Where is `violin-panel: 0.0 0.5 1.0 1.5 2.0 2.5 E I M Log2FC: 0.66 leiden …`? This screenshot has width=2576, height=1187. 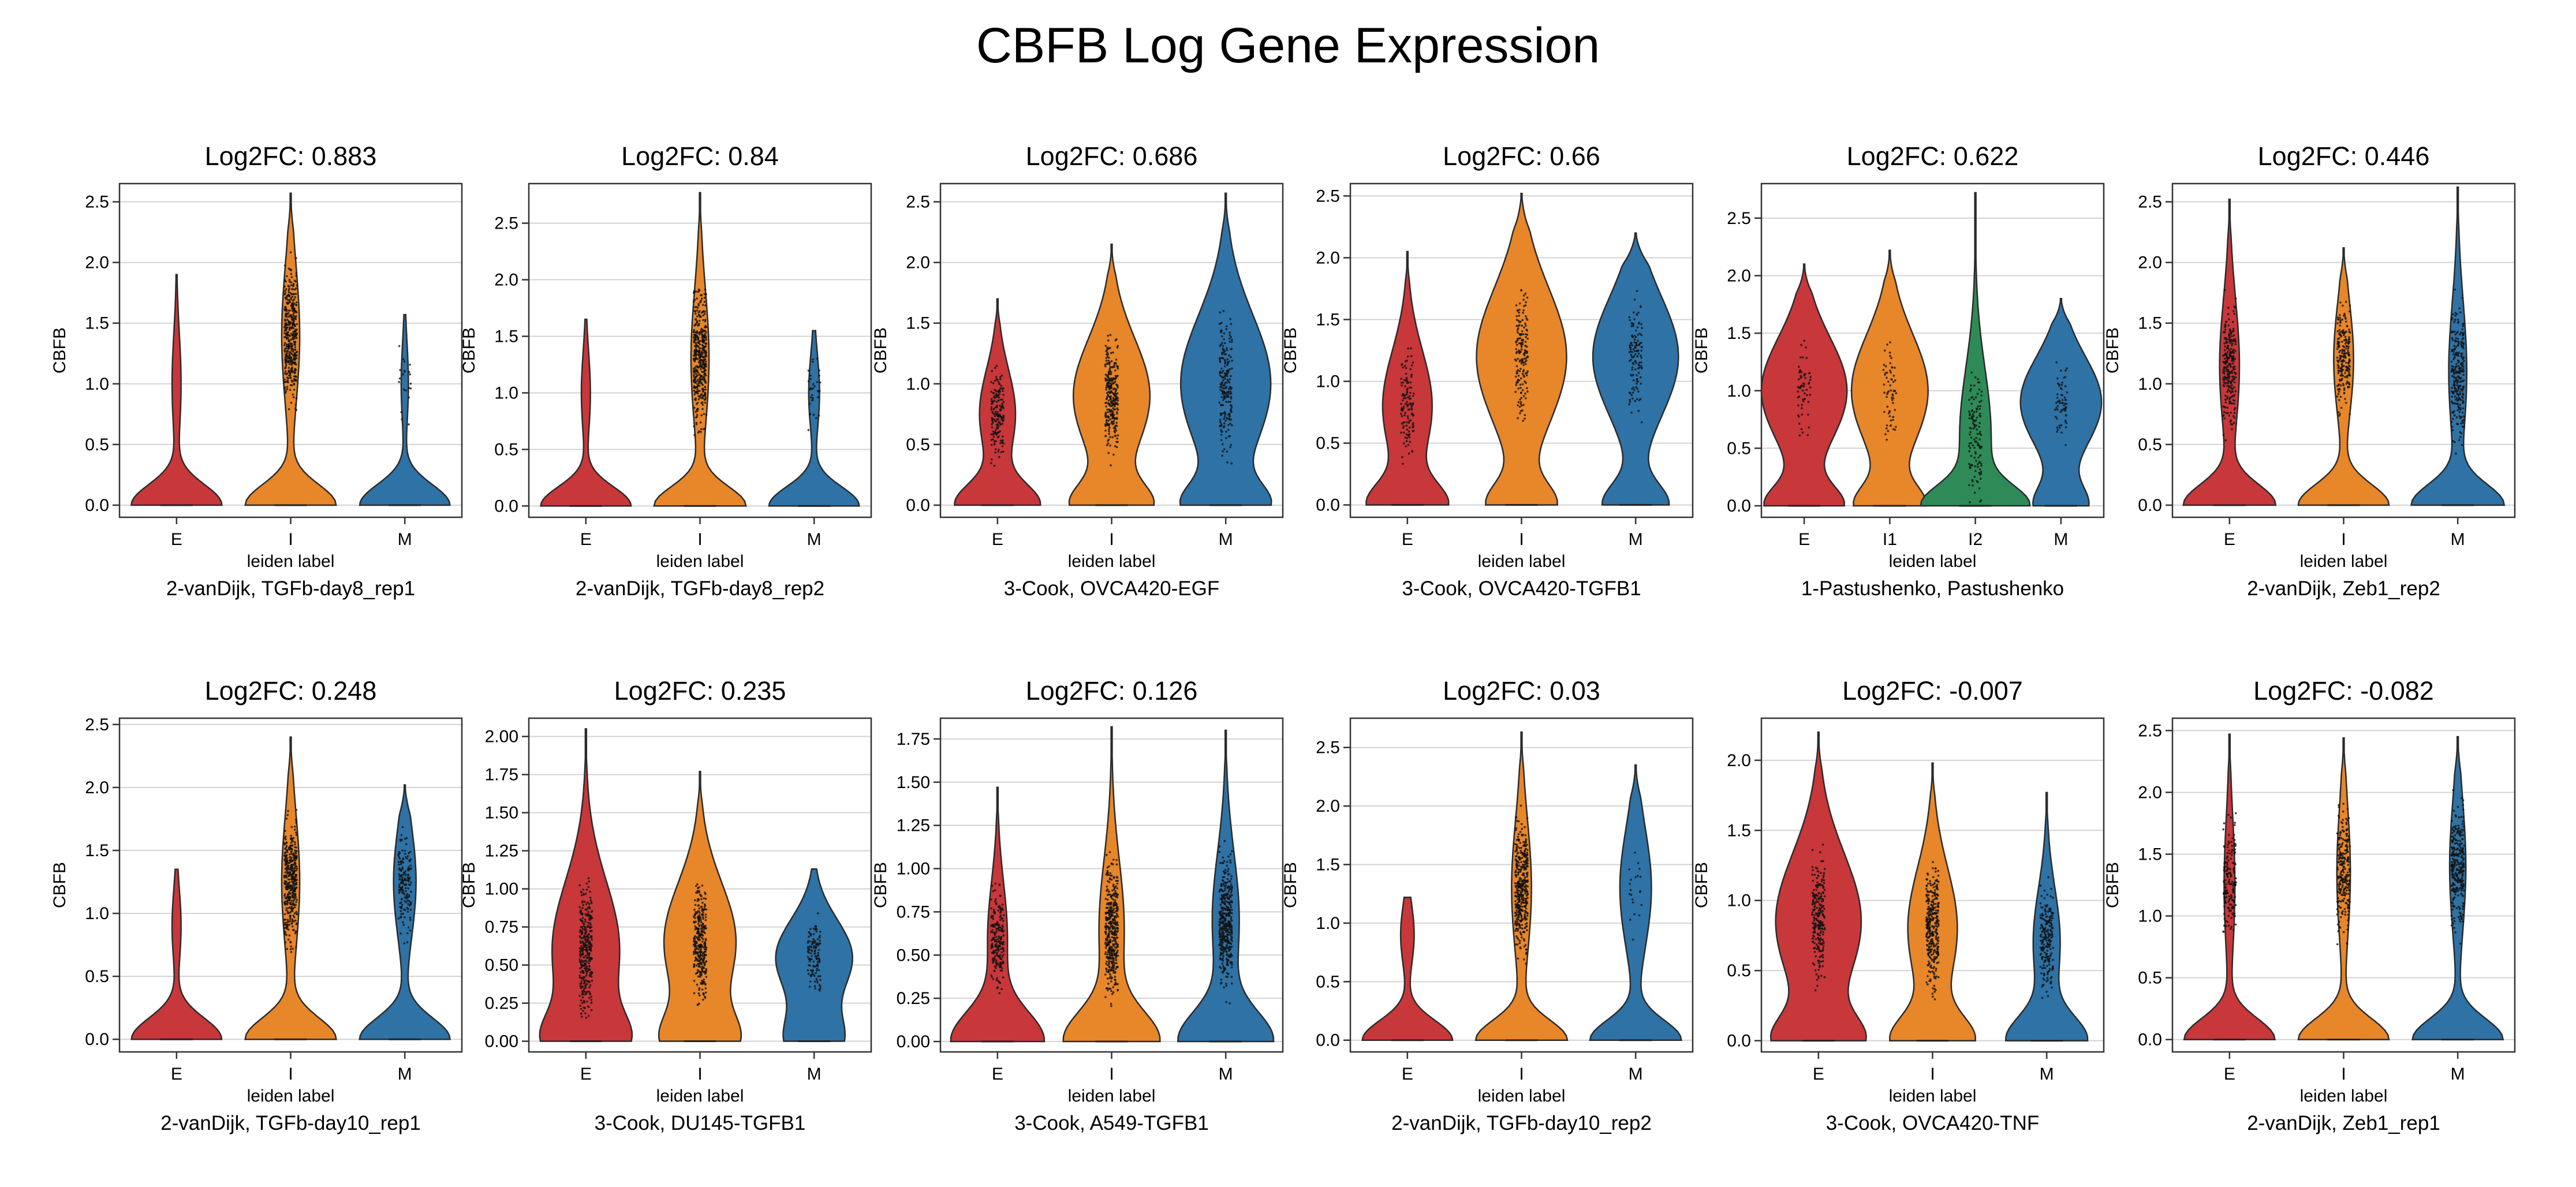
violin-panel: 0.0 0.5 1.0 1.5 2.0 2.5 E I M Log2FC: 0.66 leiden … is located at coordinates (1487, 370).